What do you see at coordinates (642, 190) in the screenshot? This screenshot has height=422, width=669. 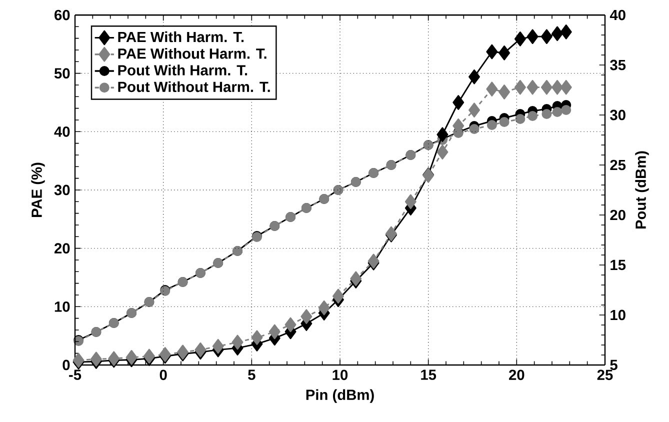 I see `y2-axis-title: Pout (dBm)` at bounding box center [642, 190].